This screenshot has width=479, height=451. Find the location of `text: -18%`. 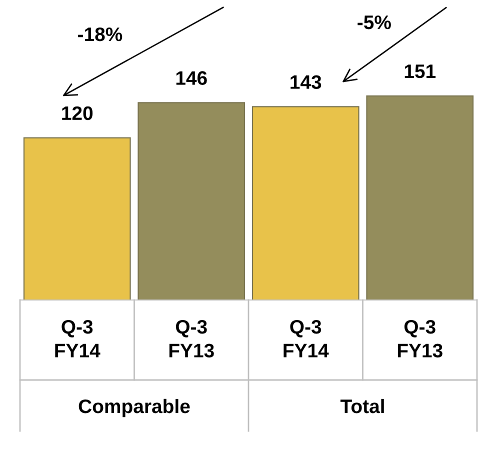

text: -18% is located at coordinates (100, 34).